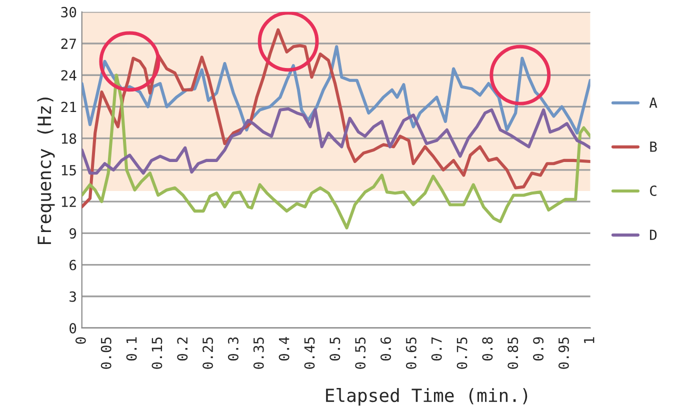 This screenshot has height=410, width=688. What do you see at coordinates (411, 353) in the screenshot?
I see `x-tick-label: 0.65` at bounding box center [411, 353].